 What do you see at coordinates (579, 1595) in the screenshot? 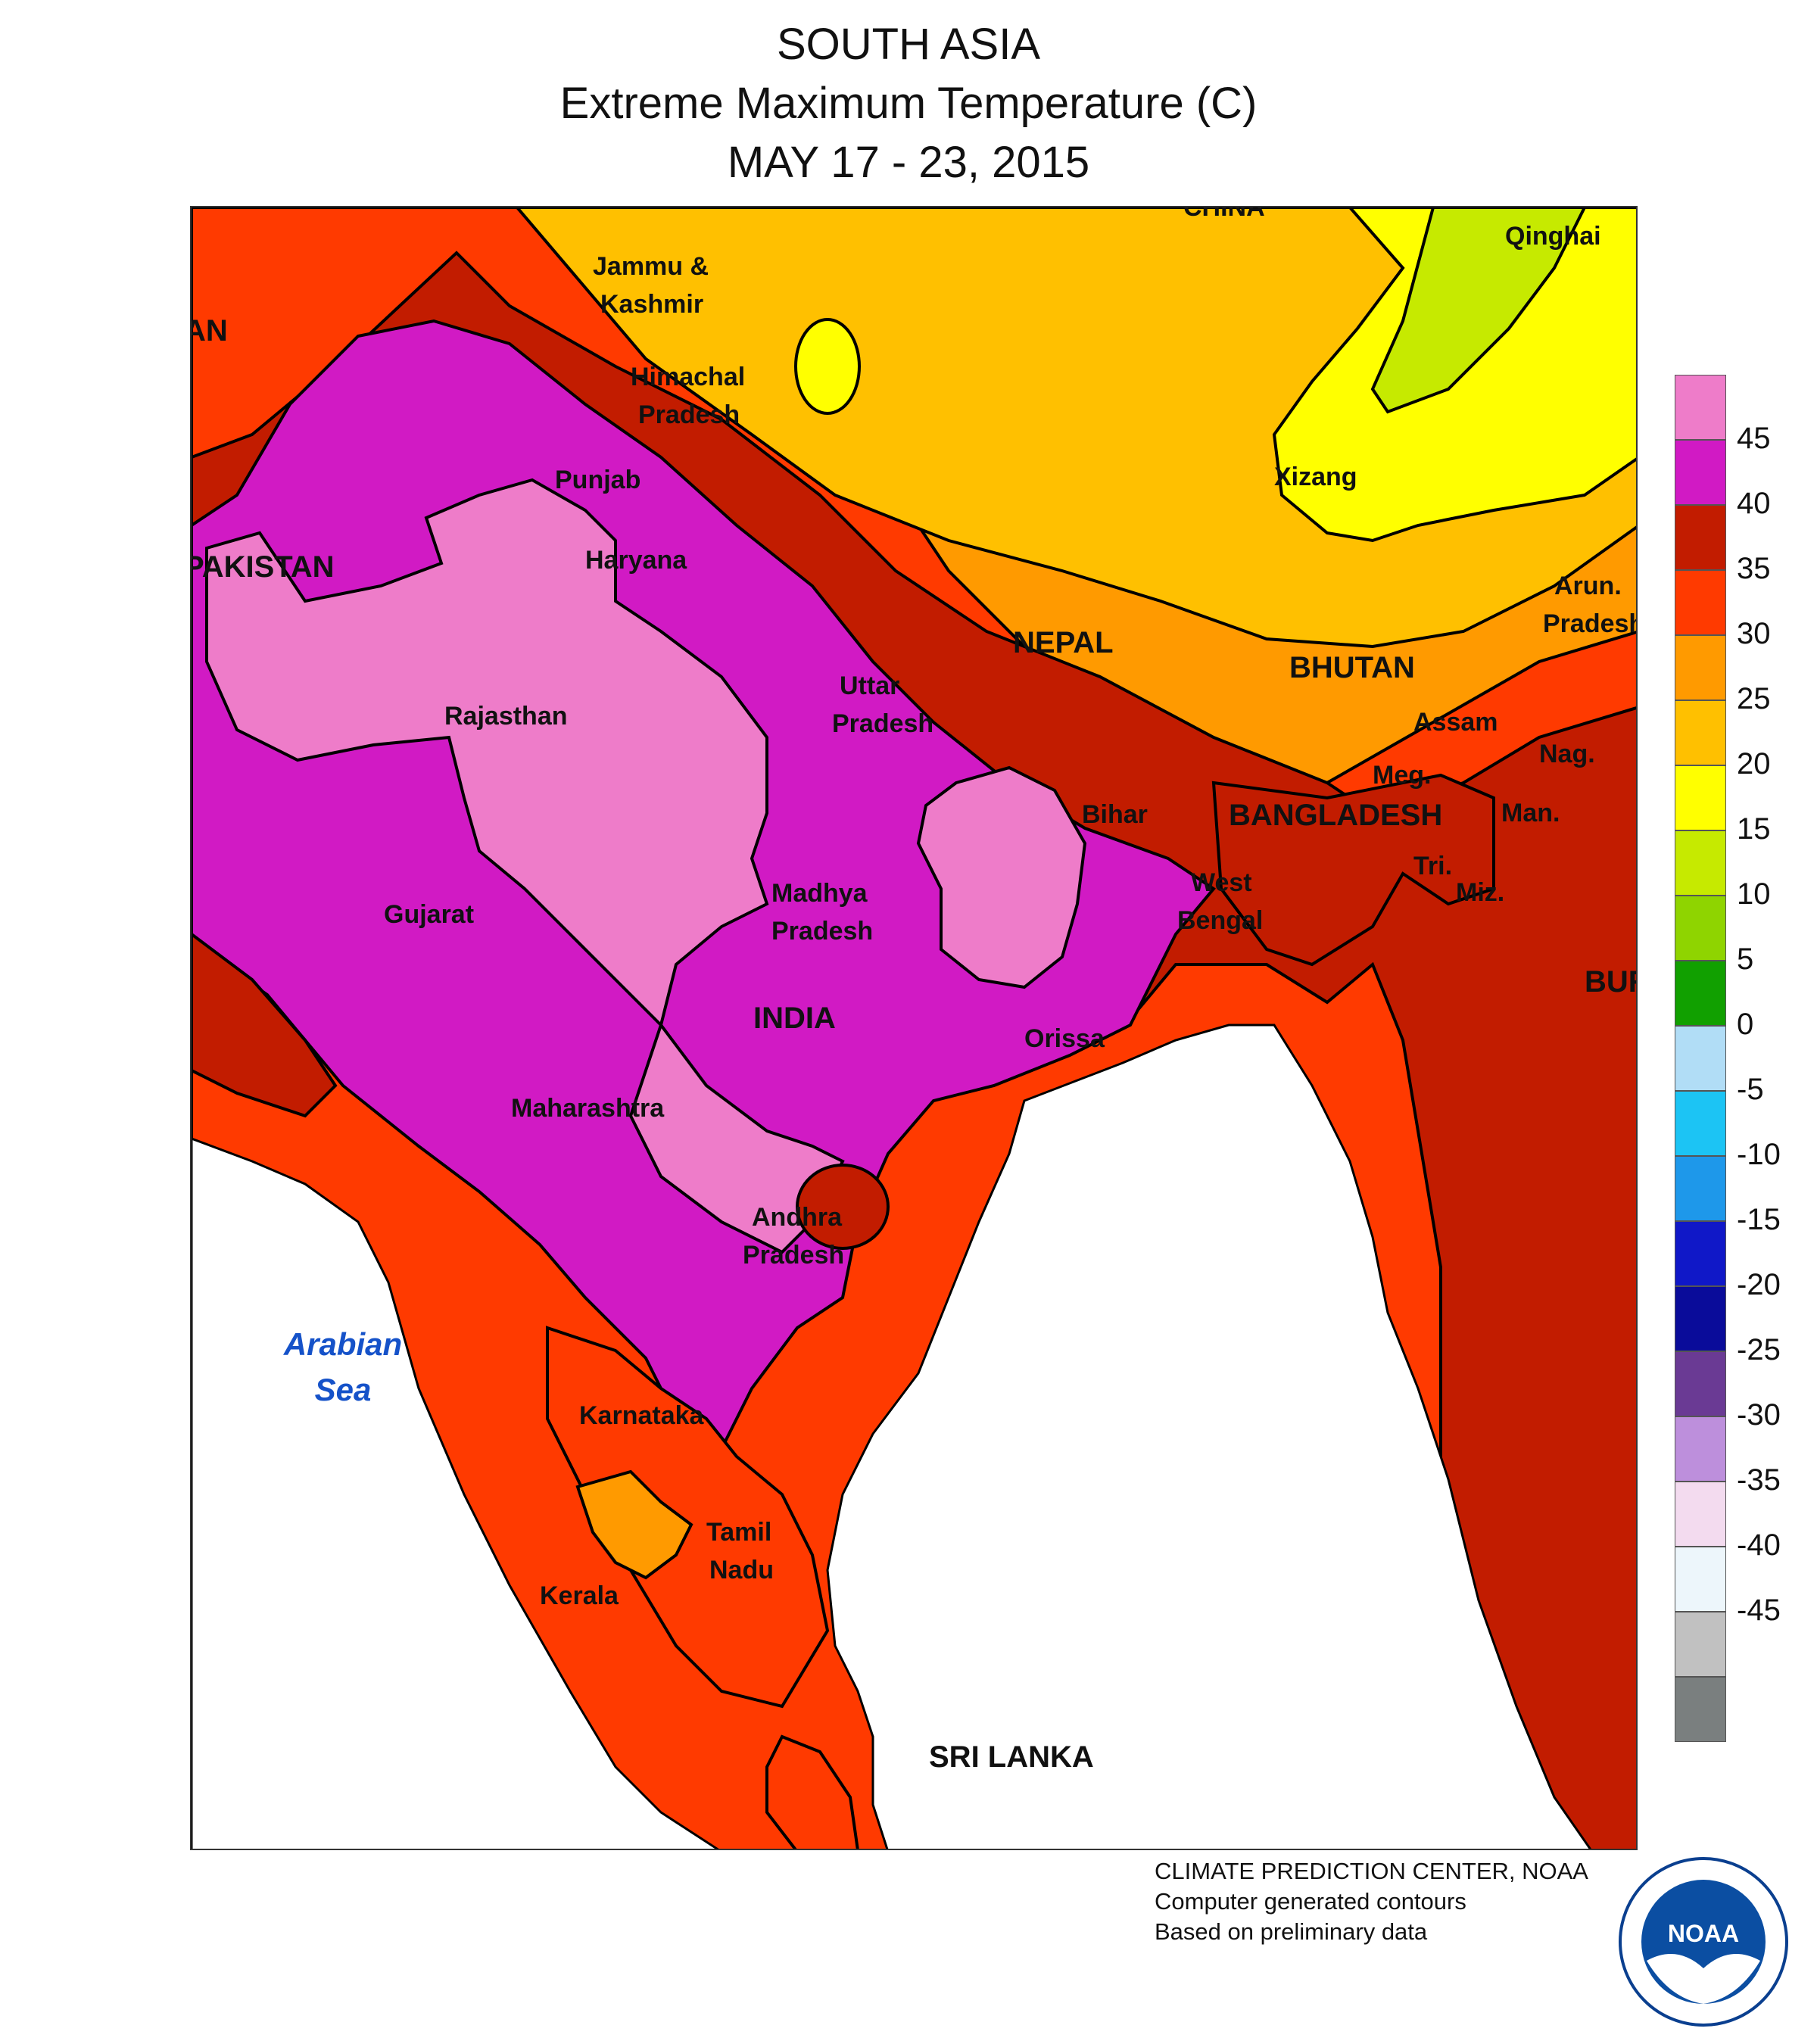
I see `label-kerala: Kerala` at bounding box center [579, 1595].